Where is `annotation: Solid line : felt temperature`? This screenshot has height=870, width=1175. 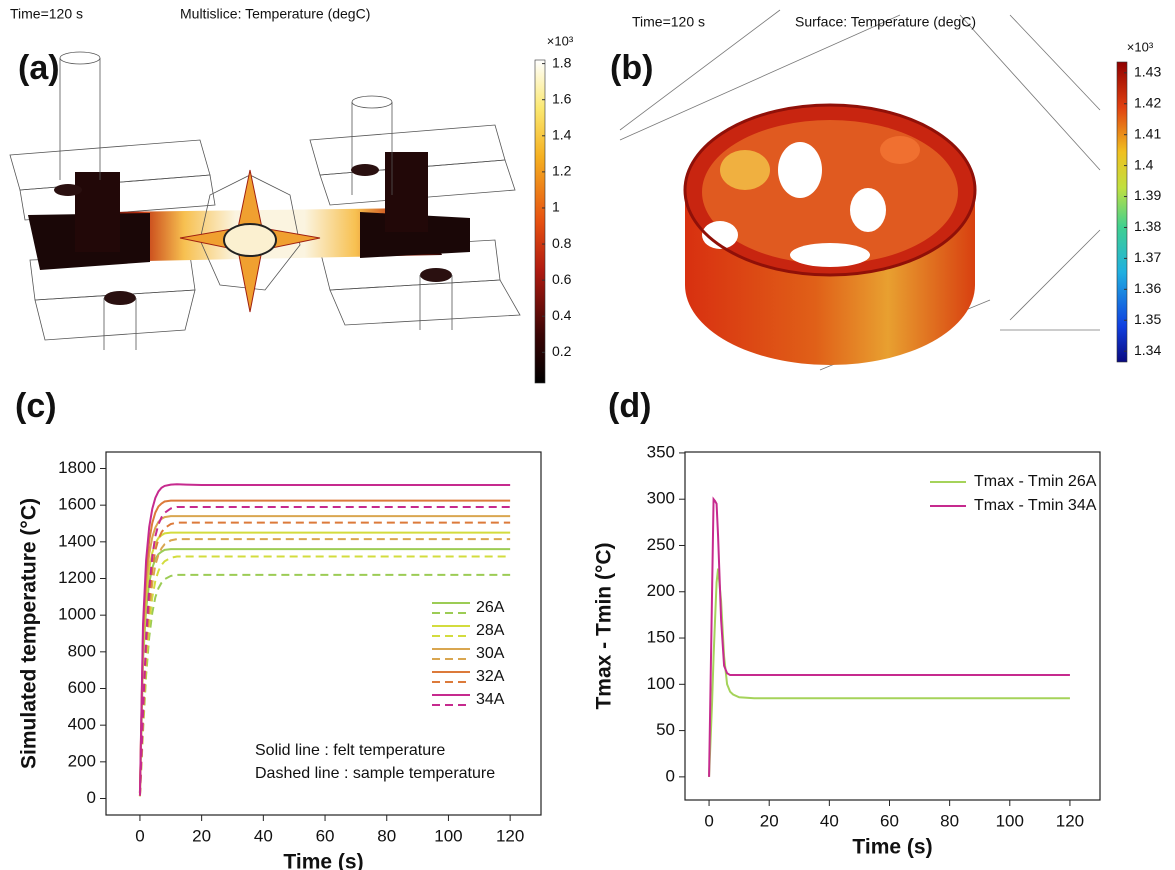 annotation: Solid line : felt temperature is located at coordinates (350, 750).